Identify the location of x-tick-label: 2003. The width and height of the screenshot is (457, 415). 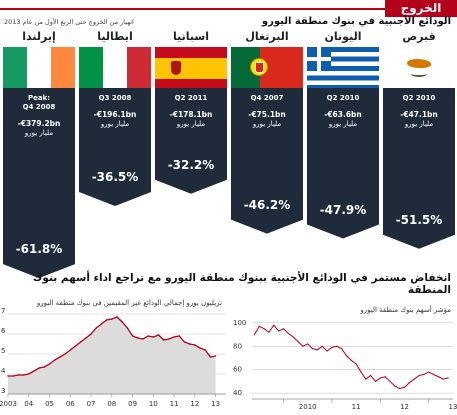
(8, 404).